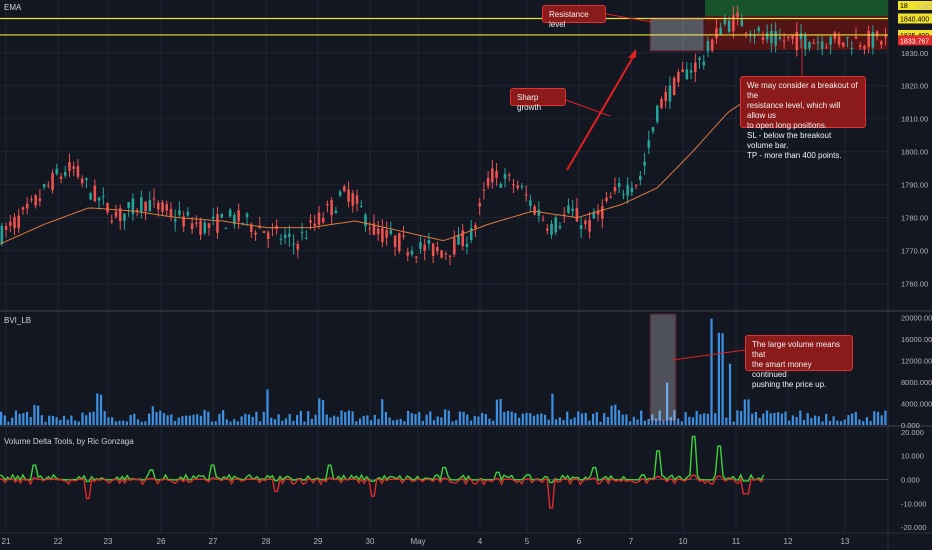 The height and width of the screenshot is (550, 932). What do you see at coordinates (910, 480) in the screenshot?
I see `delta-tick-label: 0.000` at bounding box center [910, 480].